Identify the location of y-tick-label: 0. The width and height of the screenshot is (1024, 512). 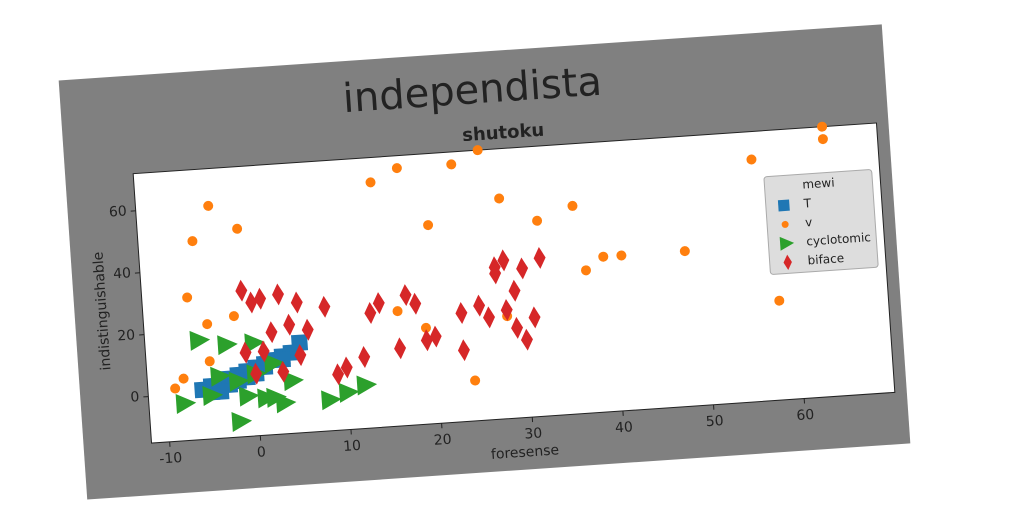
(135, 397).